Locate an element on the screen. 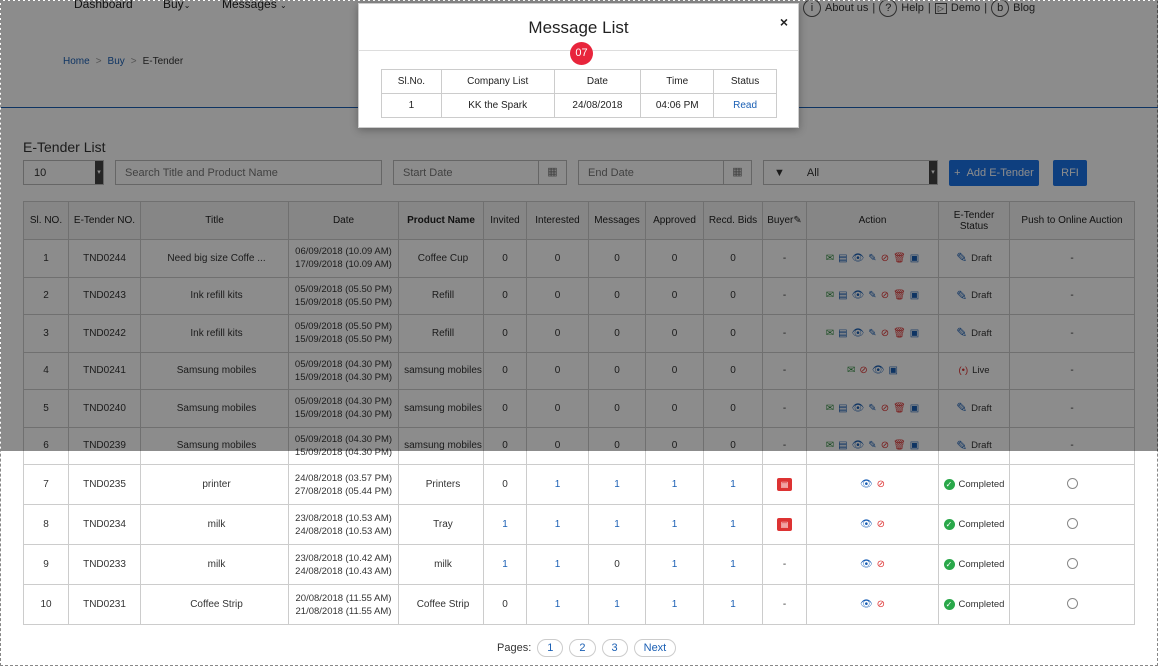  start-date-field: Start Date ▦ is located at coordinates (480, 172).